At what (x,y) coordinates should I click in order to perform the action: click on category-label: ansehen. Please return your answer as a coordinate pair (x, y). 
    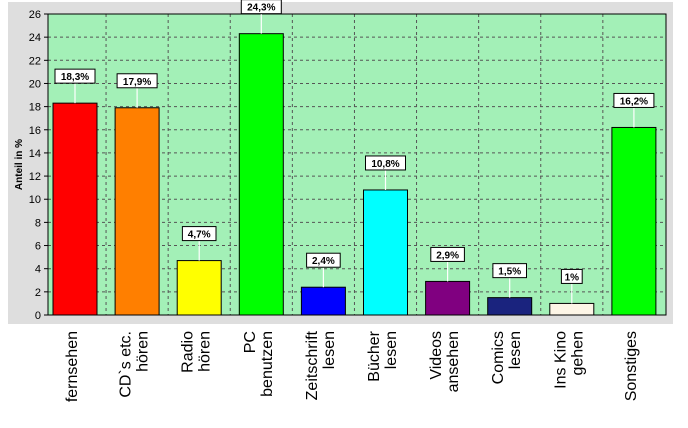
    Looking at the image, I should click on (453, 361).